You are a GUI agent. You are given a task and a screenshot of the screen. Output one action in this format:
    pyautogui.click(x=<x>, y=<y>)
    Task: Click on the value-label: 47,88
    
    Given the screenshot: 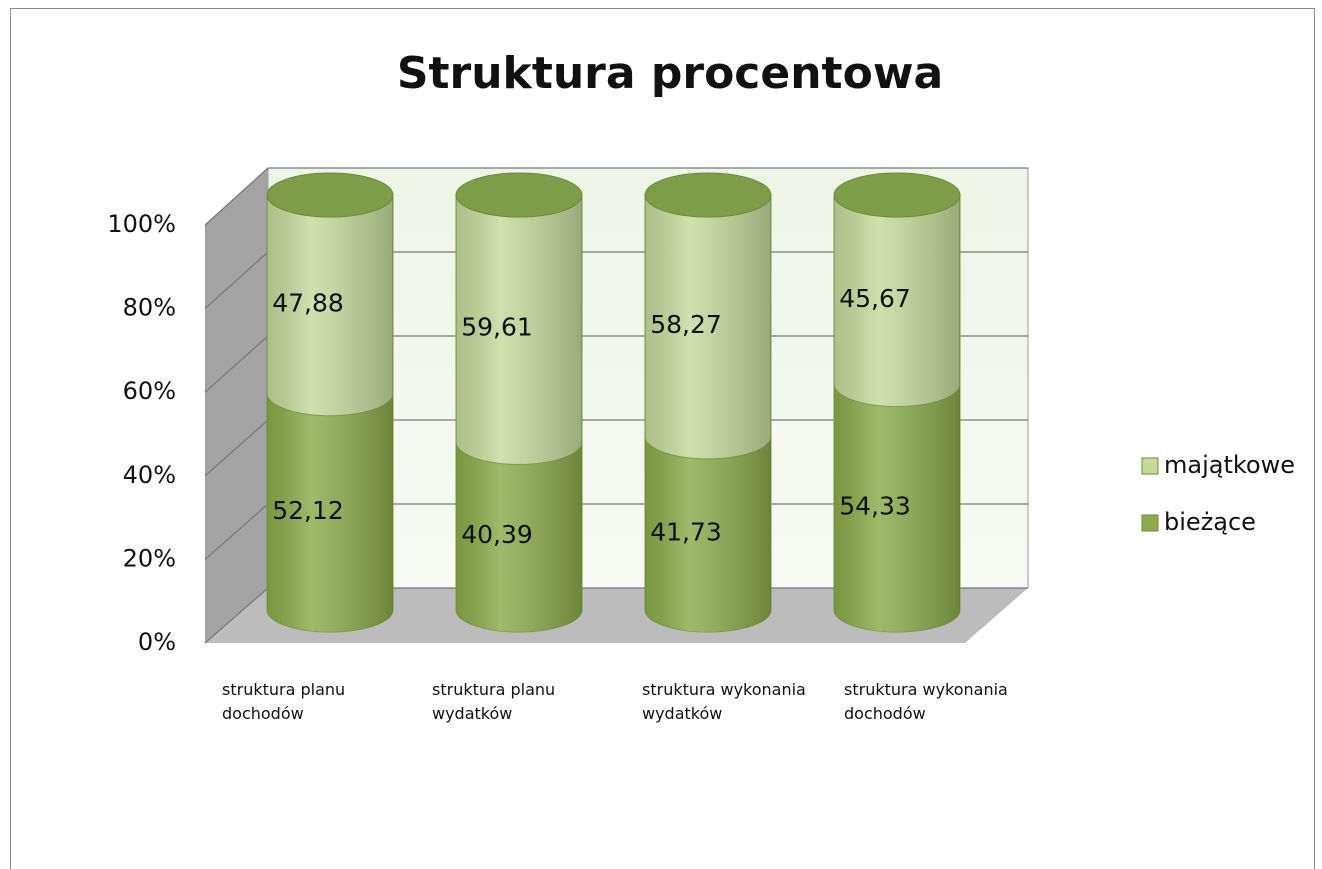 What is the action you would take?
    pyautogui.click(x=308, y=302)
    